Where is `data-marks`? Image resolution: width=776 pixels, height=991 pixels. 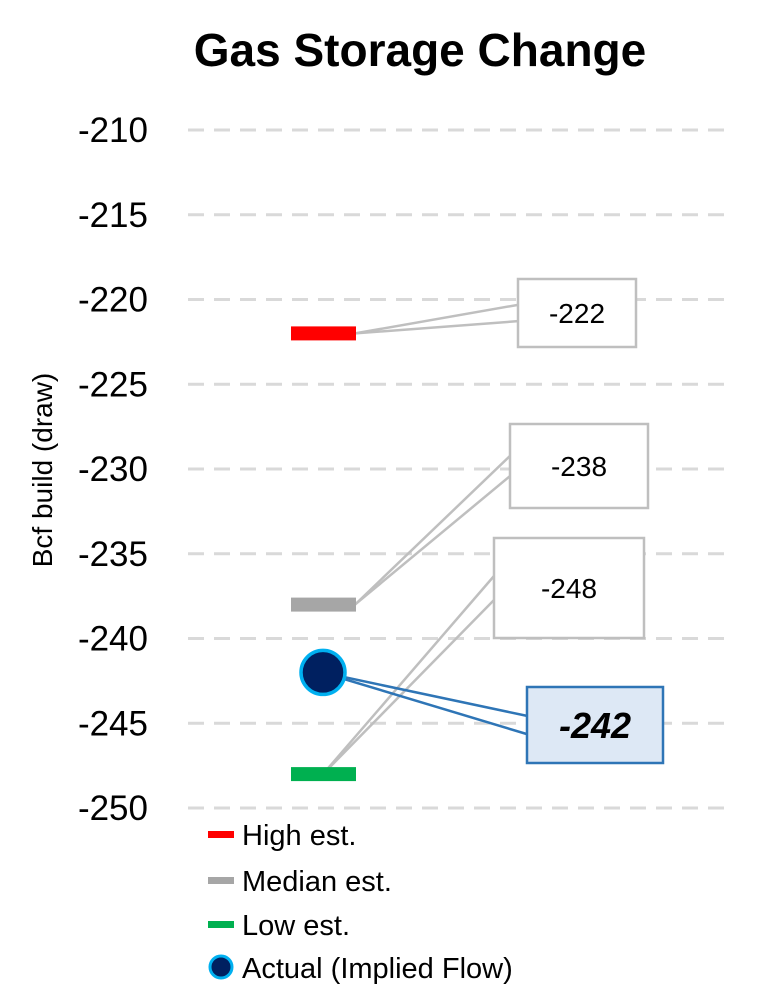 data-marks is located at coordinates (323, 554).